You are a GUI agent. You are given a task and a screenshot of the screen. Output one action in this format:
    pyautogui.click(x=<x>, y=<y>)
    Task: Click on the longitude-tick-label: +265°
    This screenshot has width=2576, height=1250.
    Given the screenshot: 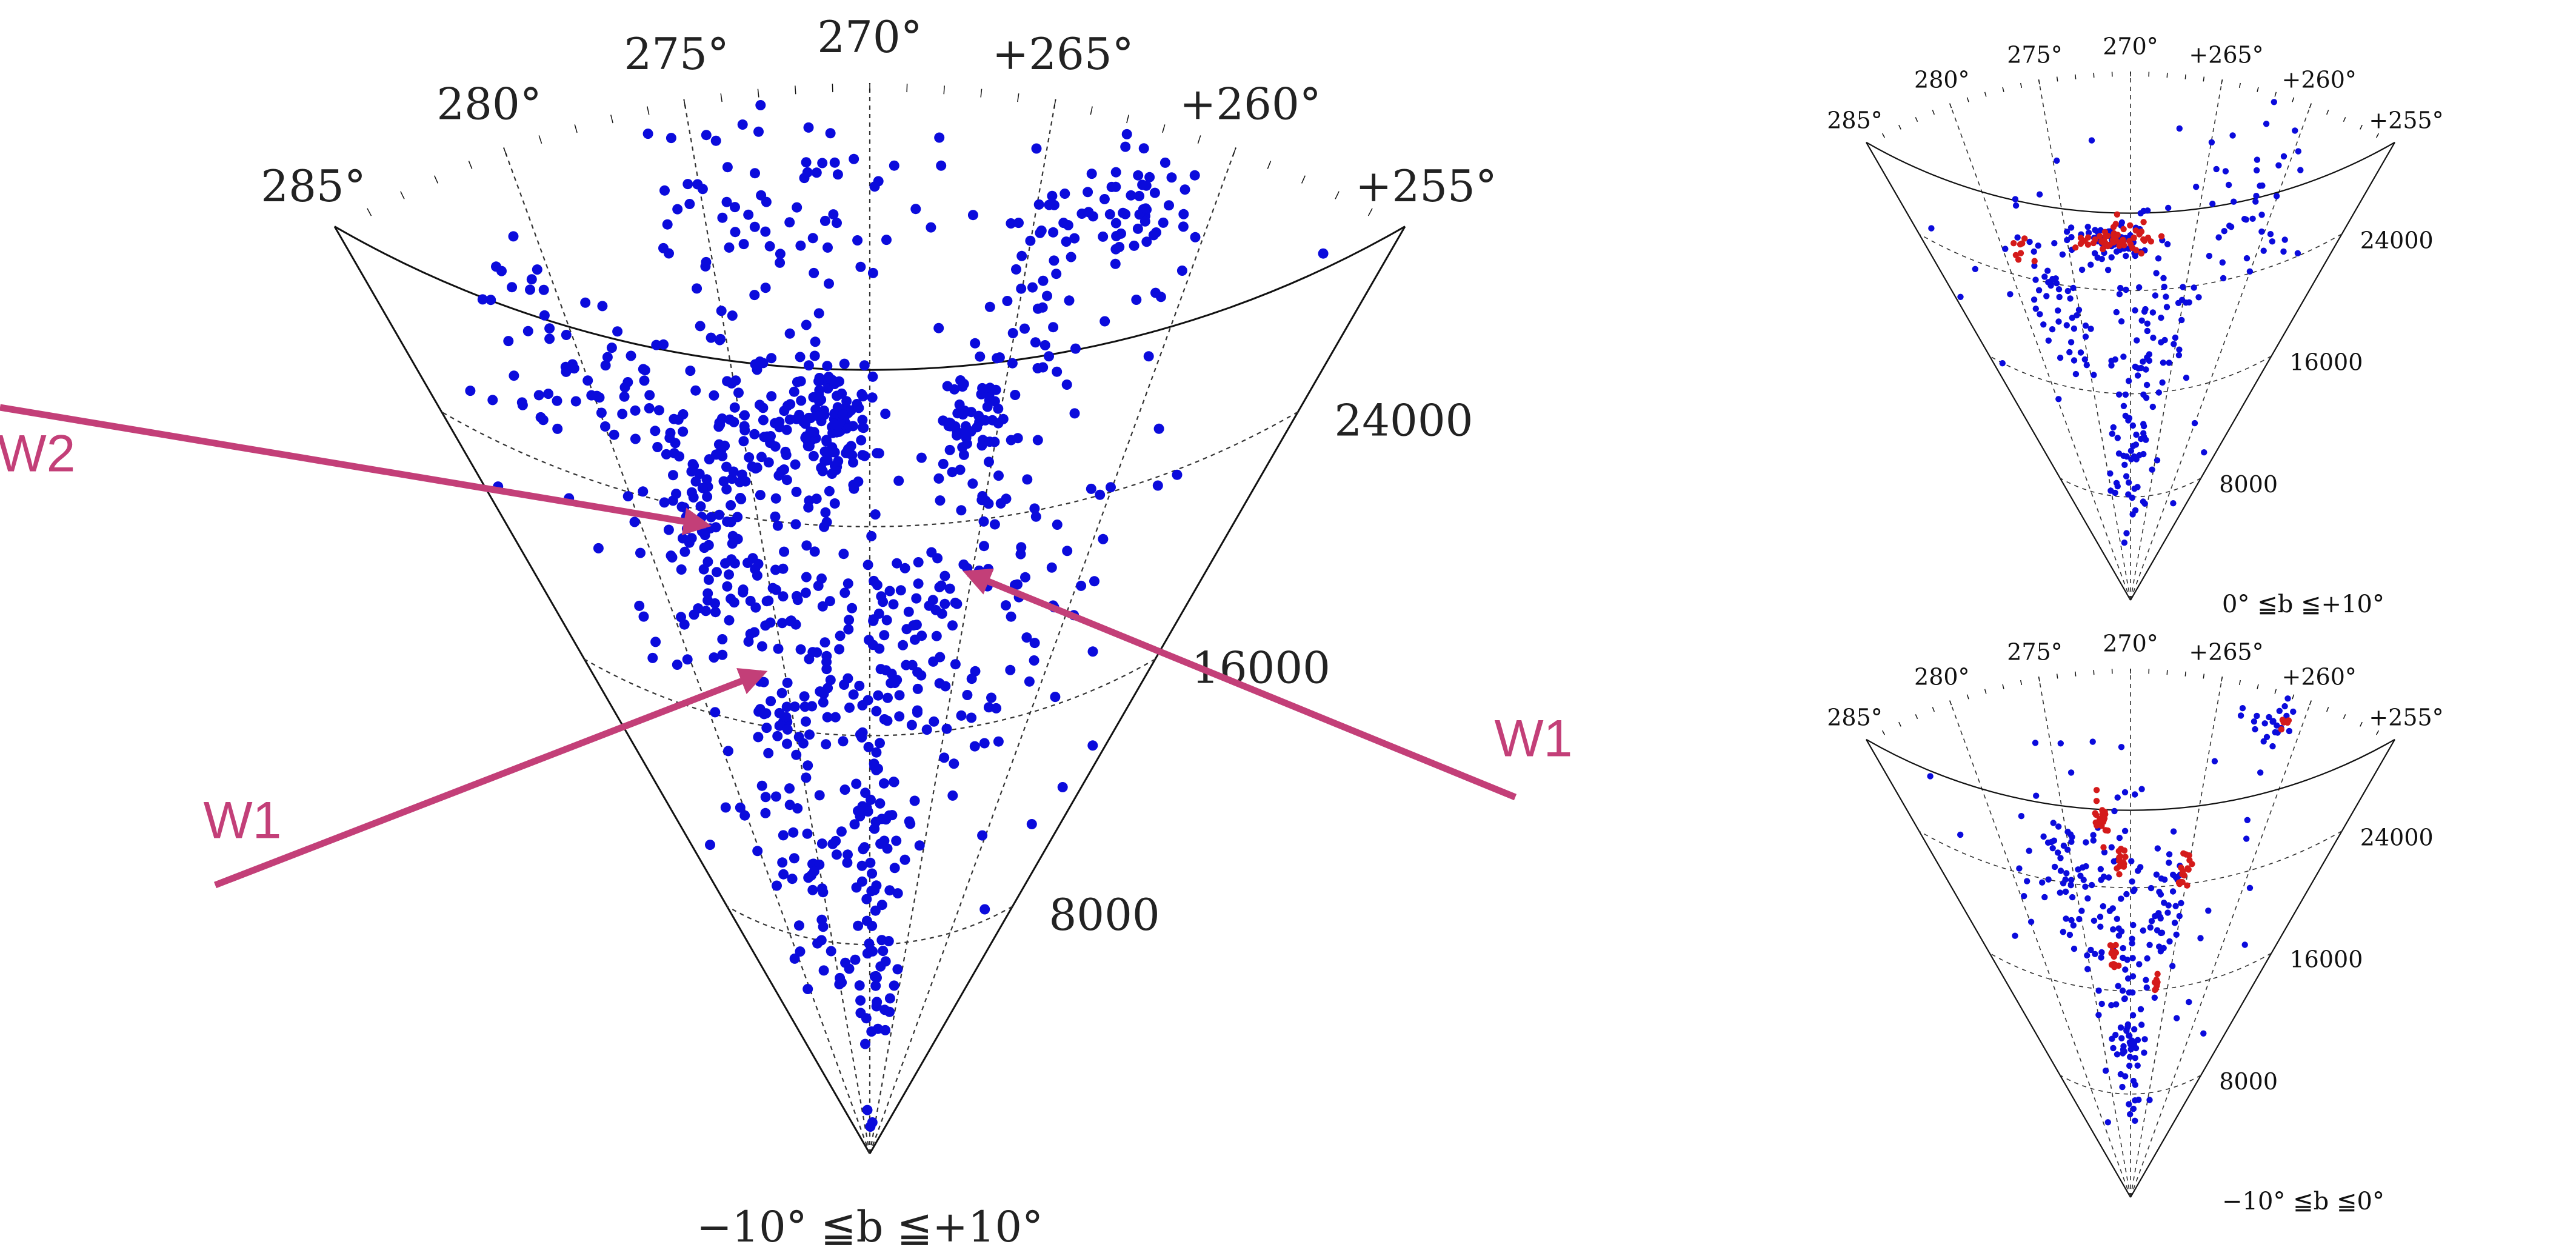 What is the action you would take?
    pyautogui.click(x=2226, y=652)
    